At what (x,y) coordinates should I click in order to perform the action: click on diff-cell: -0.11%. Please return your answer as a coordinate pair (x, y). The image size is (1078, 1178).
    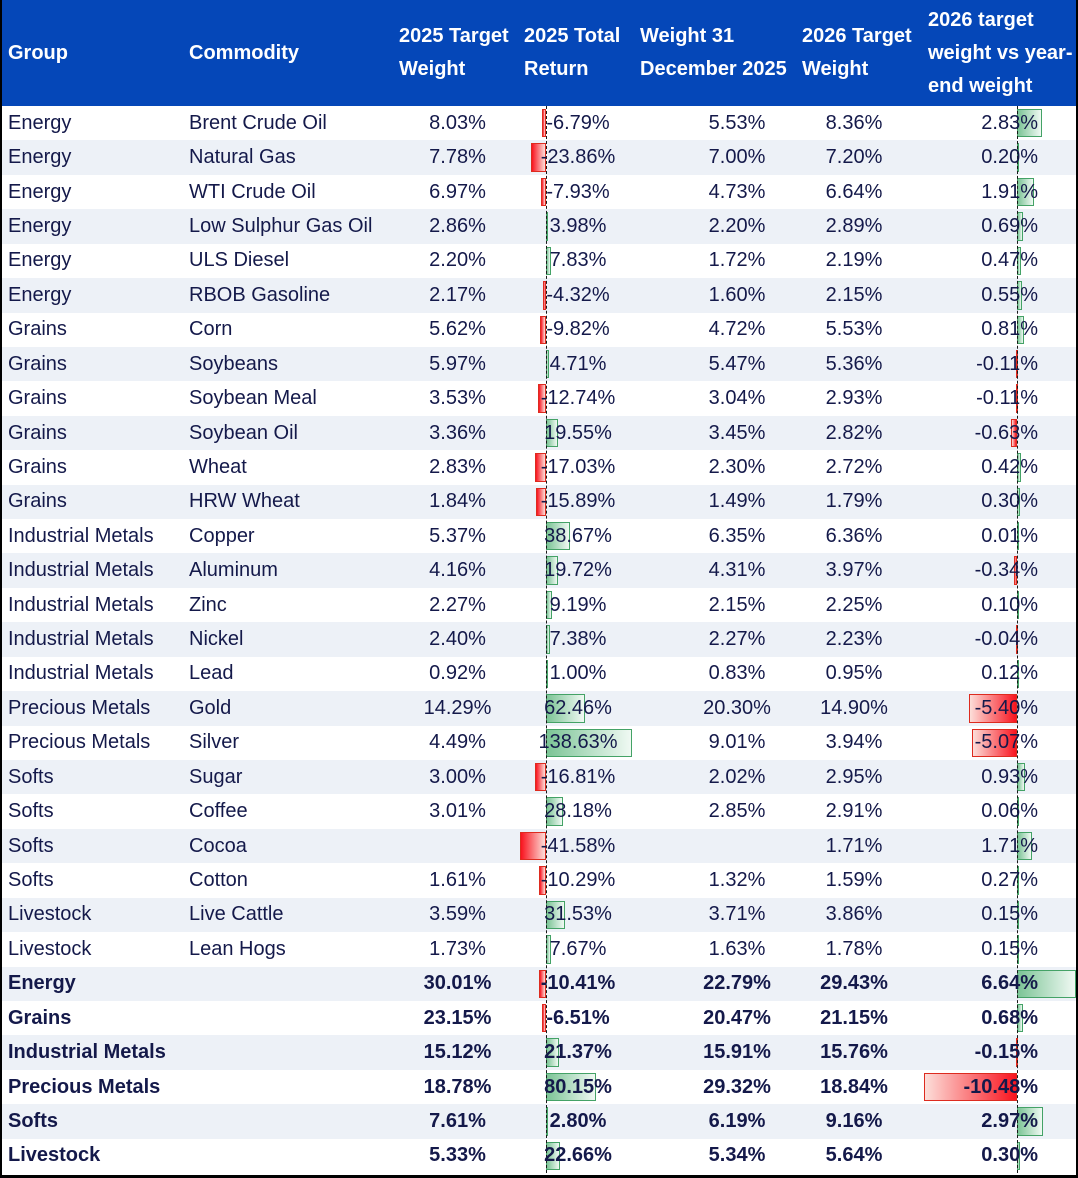
    Looking at the image, I should click on (1000, 364).